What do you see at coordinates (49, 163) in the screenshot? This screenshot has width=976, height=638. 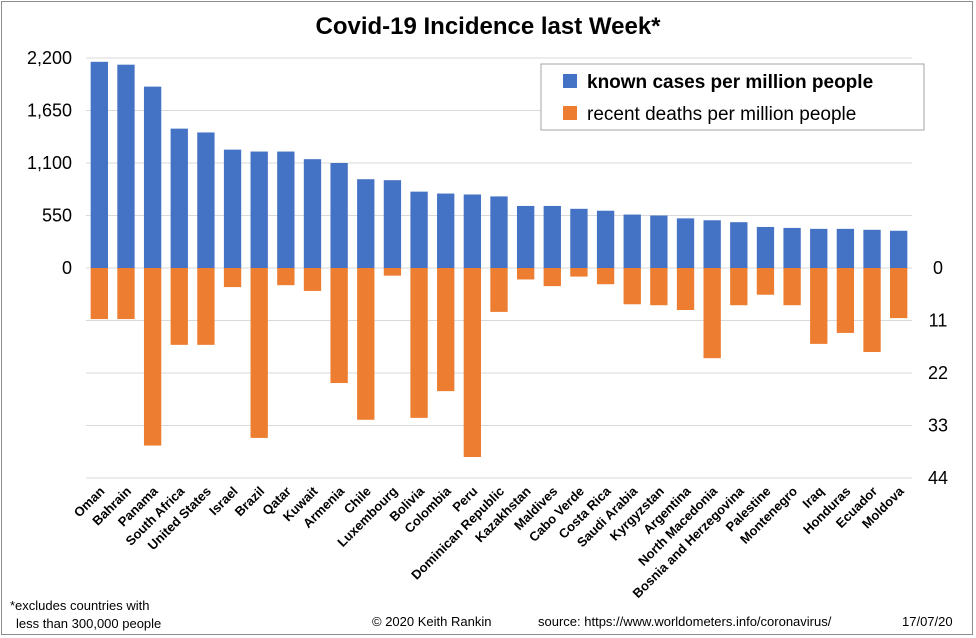 I see `left-tick-label: 1,100` at bounding box center [49, 163].